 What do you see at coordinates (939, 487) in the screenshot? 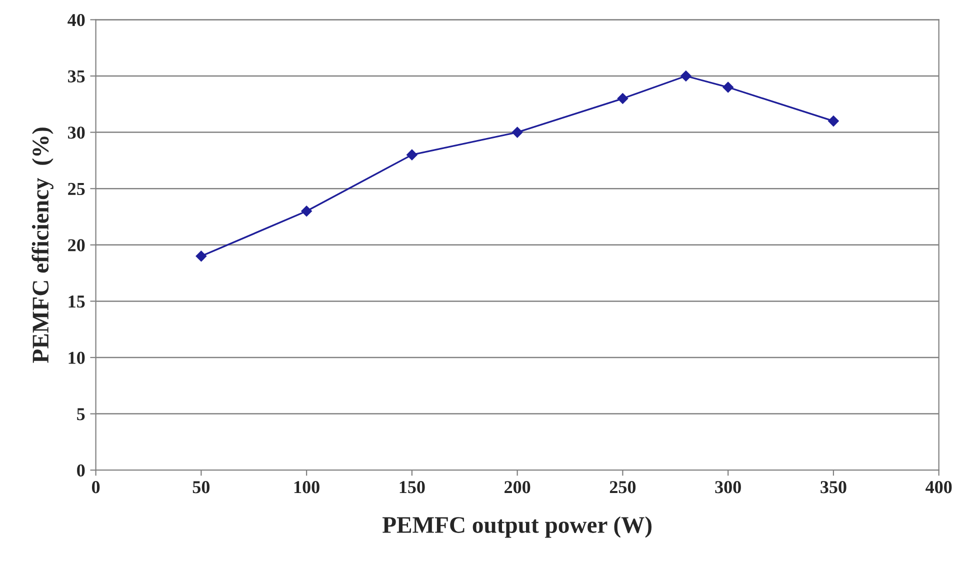
I see `x-tick-label: 400` at bounding box center [939, 487].